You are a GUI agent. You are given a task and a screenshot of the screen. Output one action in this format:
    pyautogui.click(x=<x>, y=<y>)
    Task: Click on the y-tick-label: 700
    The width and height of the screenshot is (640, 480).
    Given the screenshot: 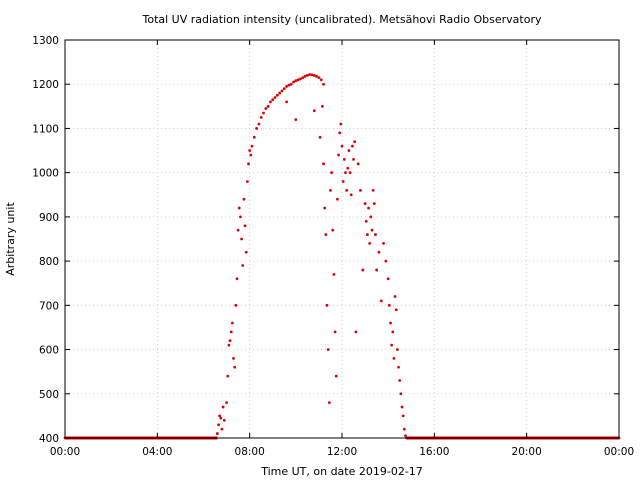 What is the action you would take?
    pyautogui.click(x=49, y=306)
    